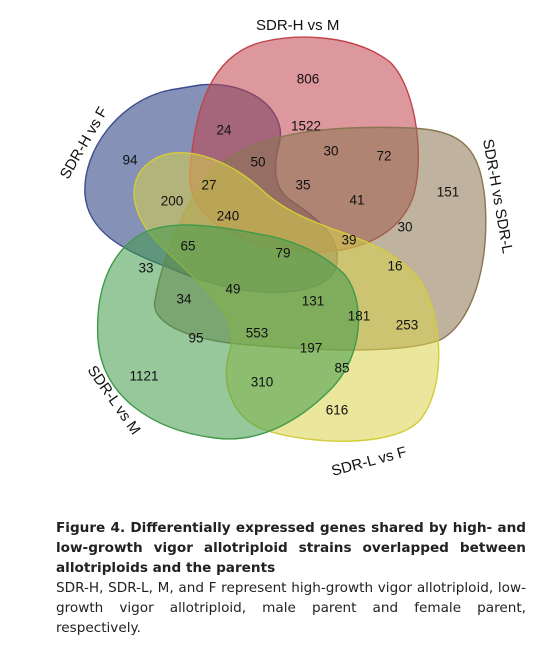 The image size is (549, 661). Describe the element at coordinates (257, 333) in the screenshot. I see `region-count: 553` at that location.